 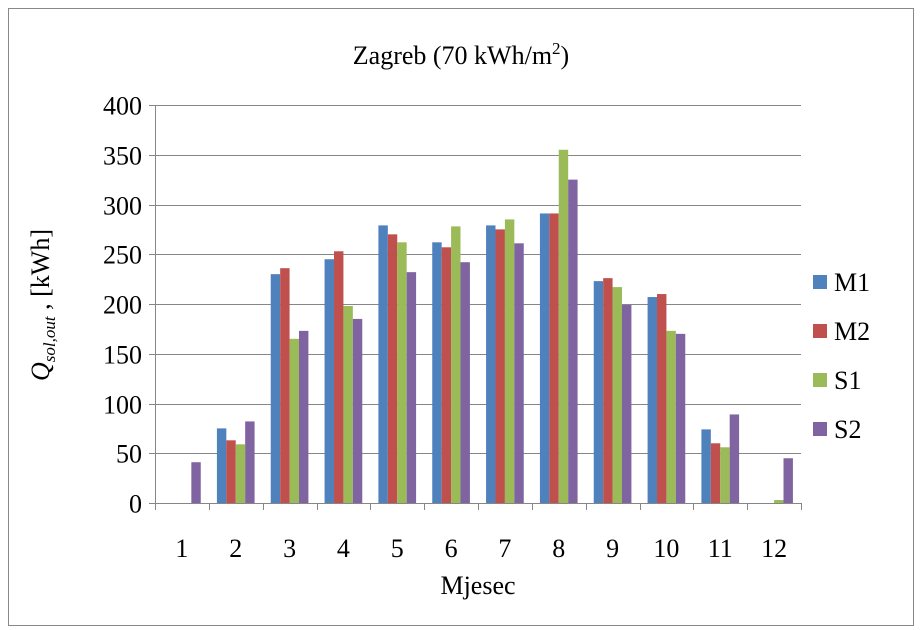 What do you see at coordinates (565, 55) in the screenshot?
I see `chart-title-suffix: )` at bounding box center [565, 55].